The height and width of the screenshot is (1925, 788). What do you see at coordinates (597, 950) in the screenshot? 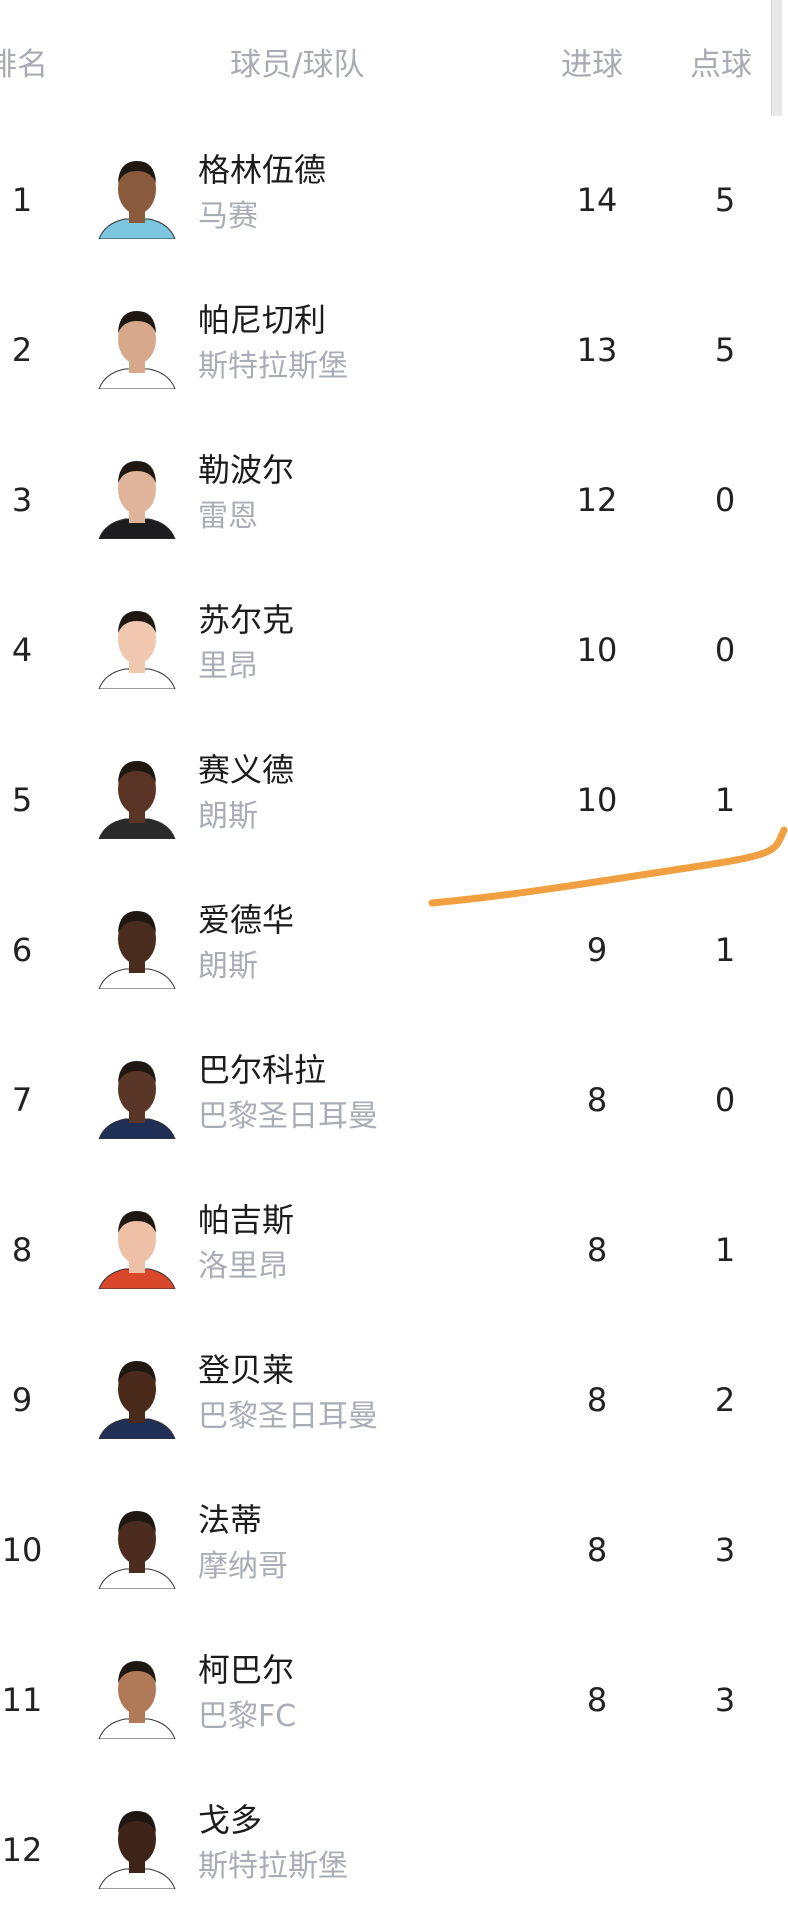
I see `goals-value: 9` at bounding box center [597, 950].